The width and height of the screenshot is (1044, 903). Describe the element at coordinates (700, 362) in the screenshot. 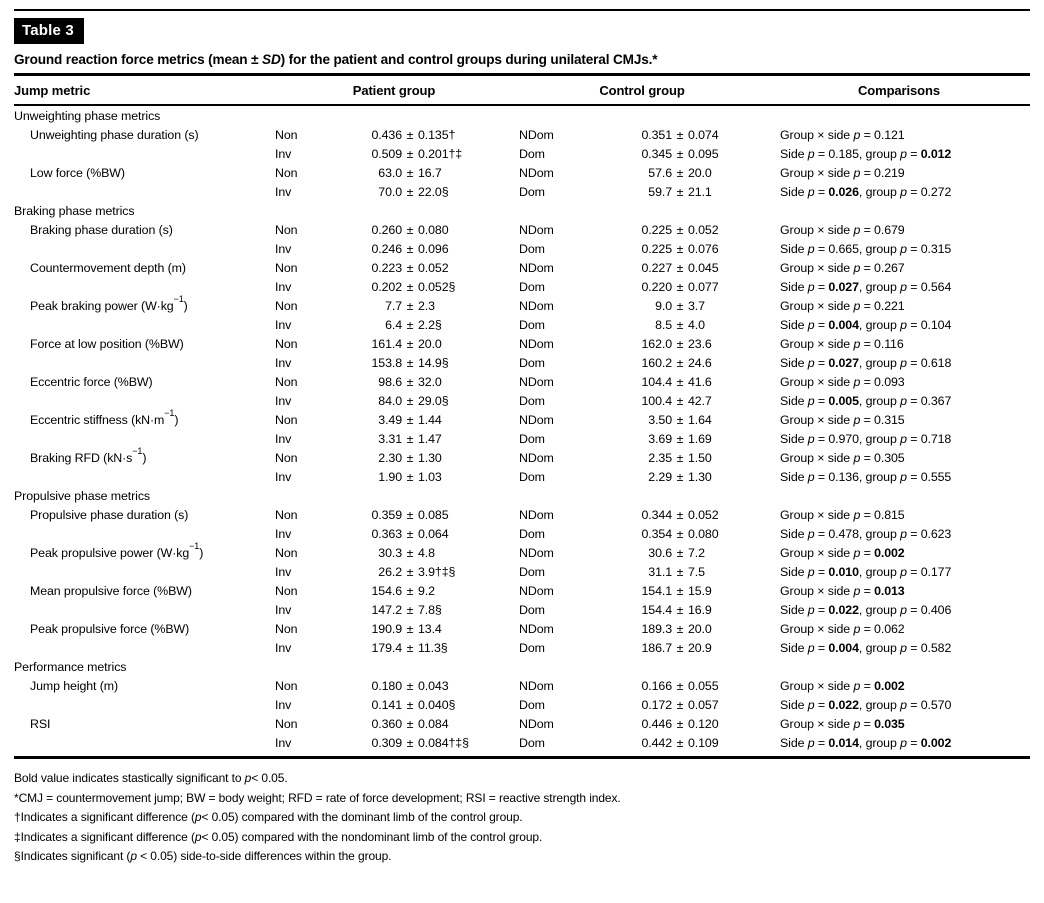

I see `value-sd: 24.6` at that location.